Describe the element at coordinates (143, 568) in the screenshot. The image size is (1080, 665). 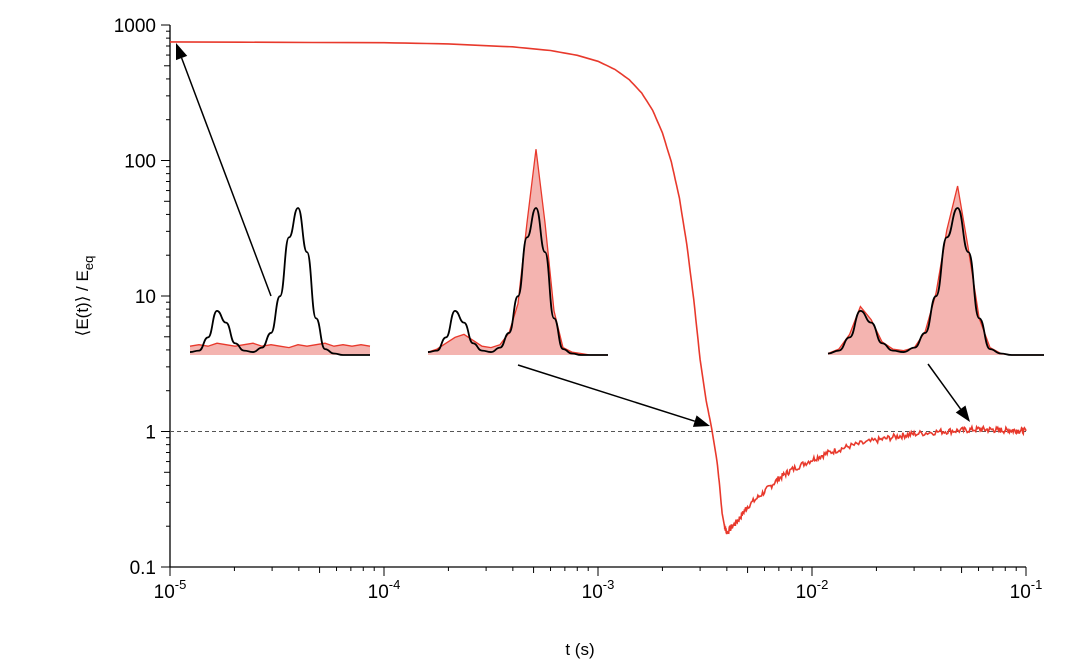
I see `y-tick-label: 0.1` at that location.